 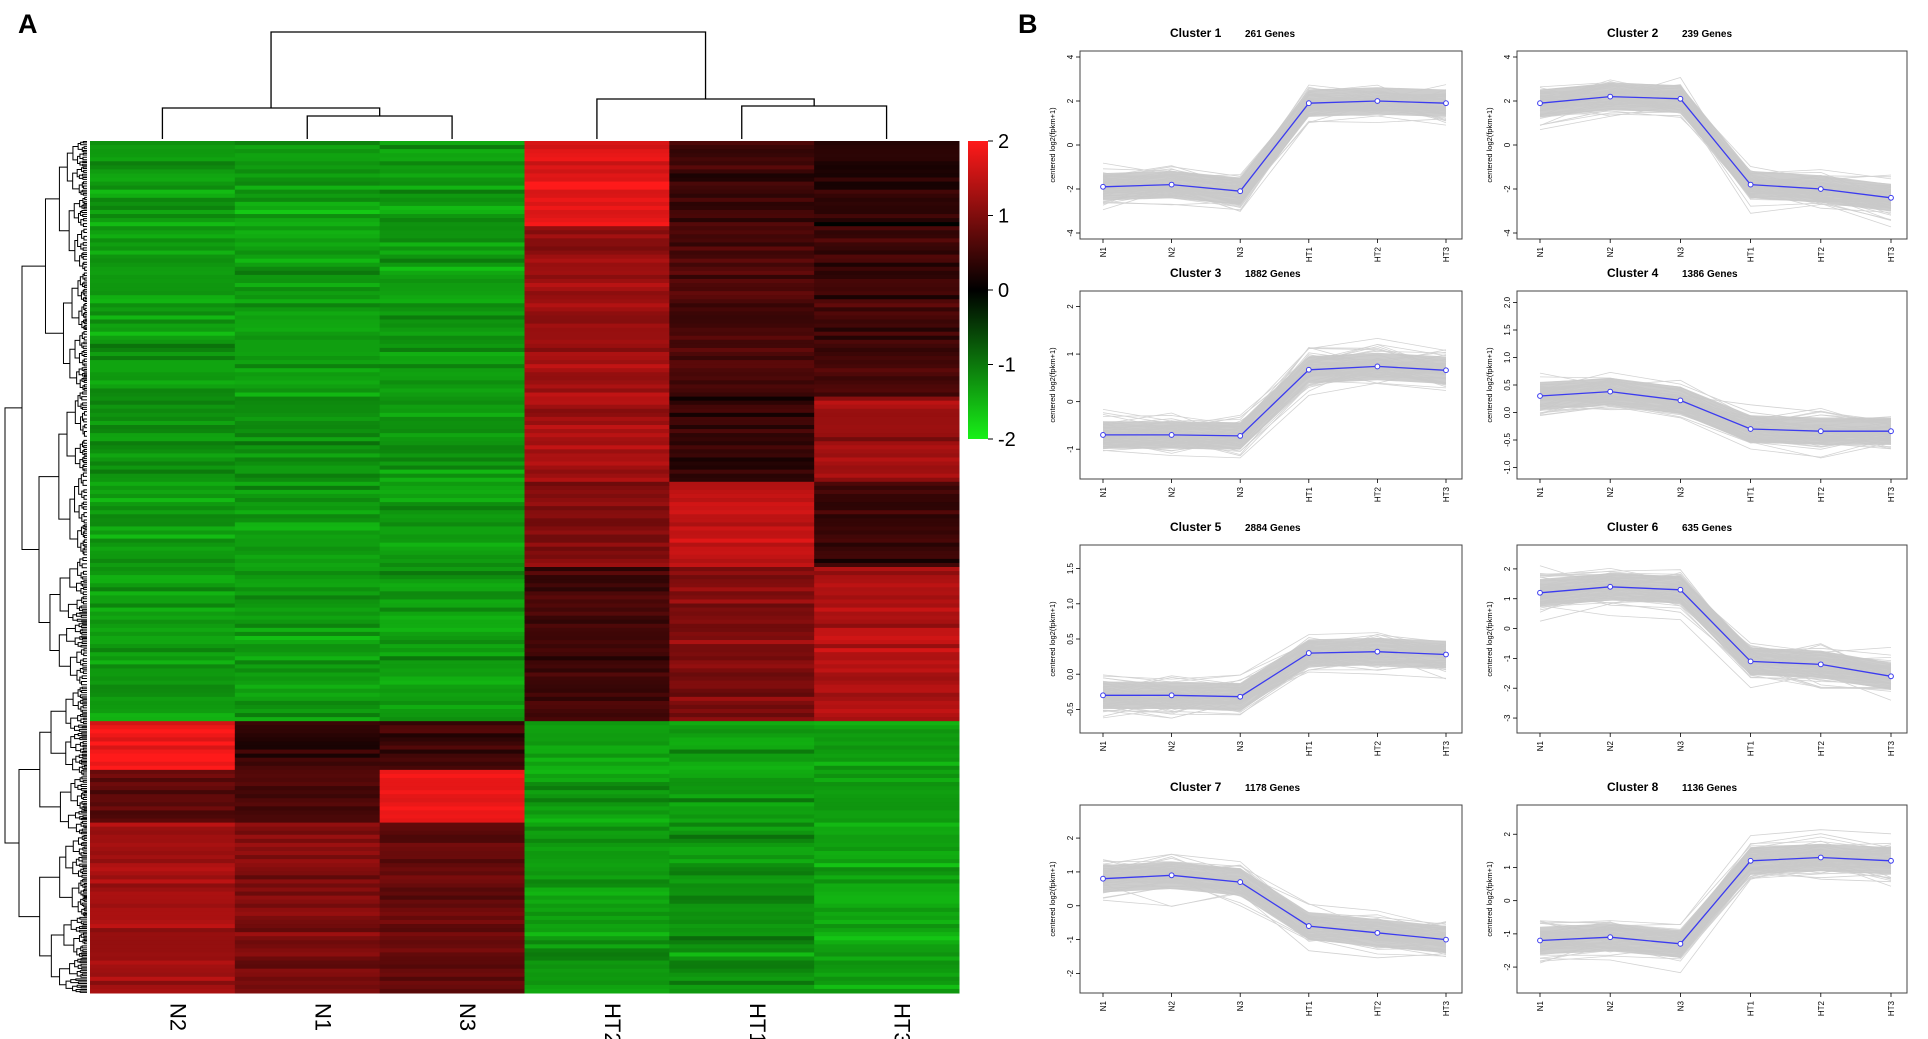 I want to click on cluster-title: Cluster 4, so click(x=1633, y=273).